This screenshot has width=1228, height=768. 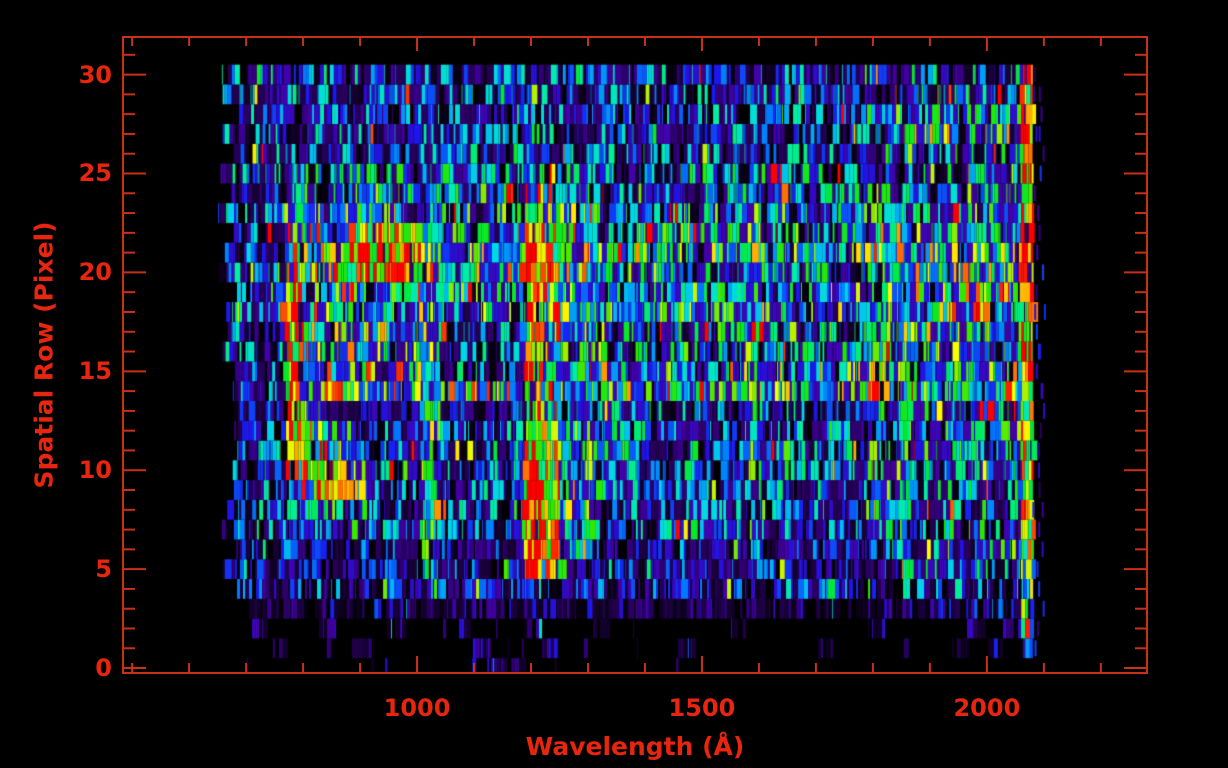 What do you see at coordinates (44, 355) in the screenshot?
I see `y-axis-label: Spatial Row (Pixel)` at bounding box center [44, 355].